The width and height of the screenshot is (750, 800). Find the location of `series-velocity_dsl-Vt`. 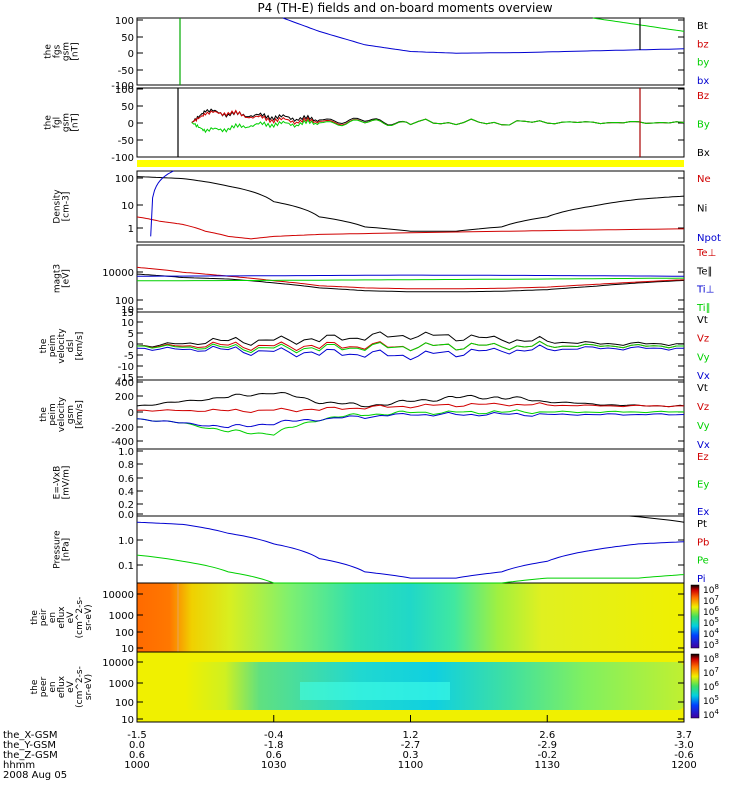

series-velocity_dsl-Vt is located at coordinates (410, 339).